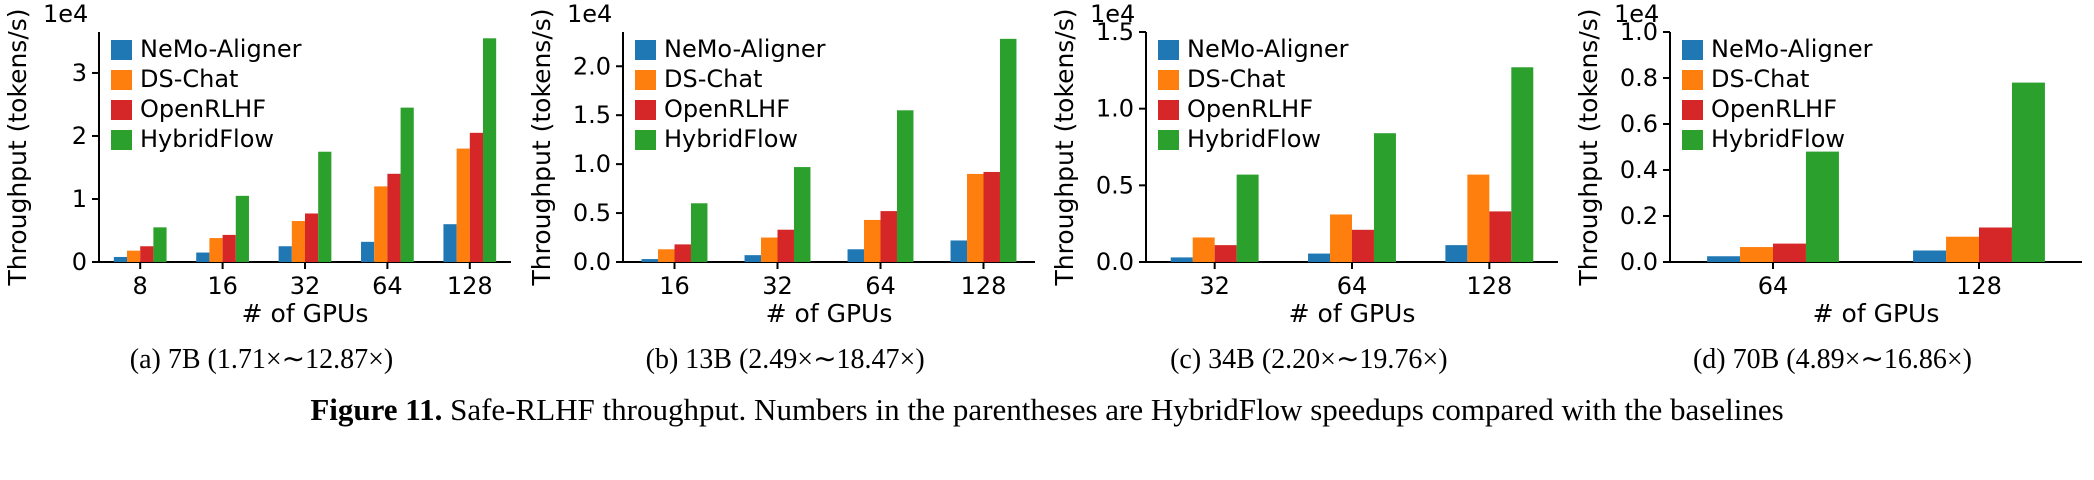 Image resolution: width=2094 pixels, height=480 pixels. Describe the element at coordinates (1639, 78) in the screenshot. I see `y-tick-label: 0.8` at that location.